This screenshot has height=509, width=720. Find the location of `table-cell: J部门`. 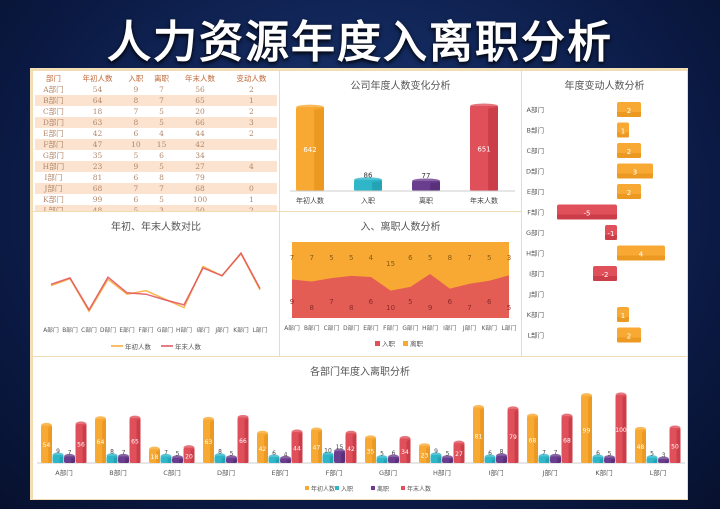

table-cell: J部门 is located at coordinates (53, 188).